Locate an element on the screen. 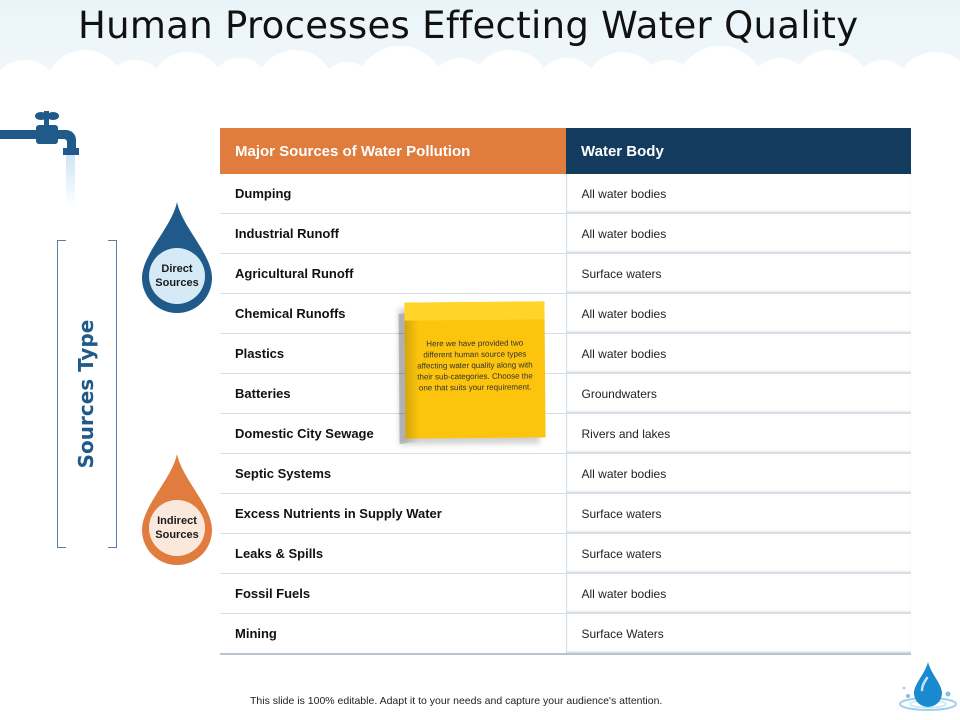 This screenshot has width=960, height=720. indirect-drop-icon is located at coordinates (177, 509).